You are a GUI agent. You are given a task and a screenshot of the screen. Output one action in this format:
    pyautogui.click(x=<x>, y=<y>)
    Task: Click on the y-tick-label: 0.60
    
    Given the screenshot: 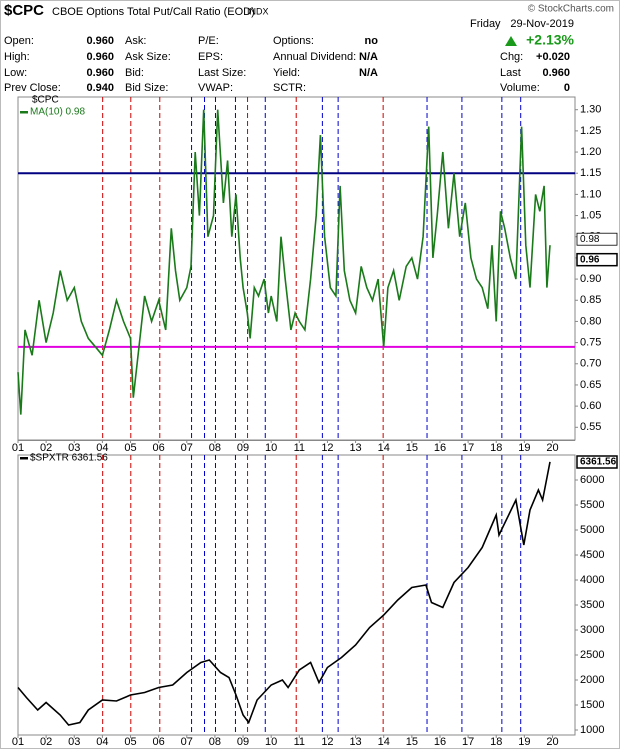 What is the action you would take?
    pyautogui.click(x=590, y=406)
    